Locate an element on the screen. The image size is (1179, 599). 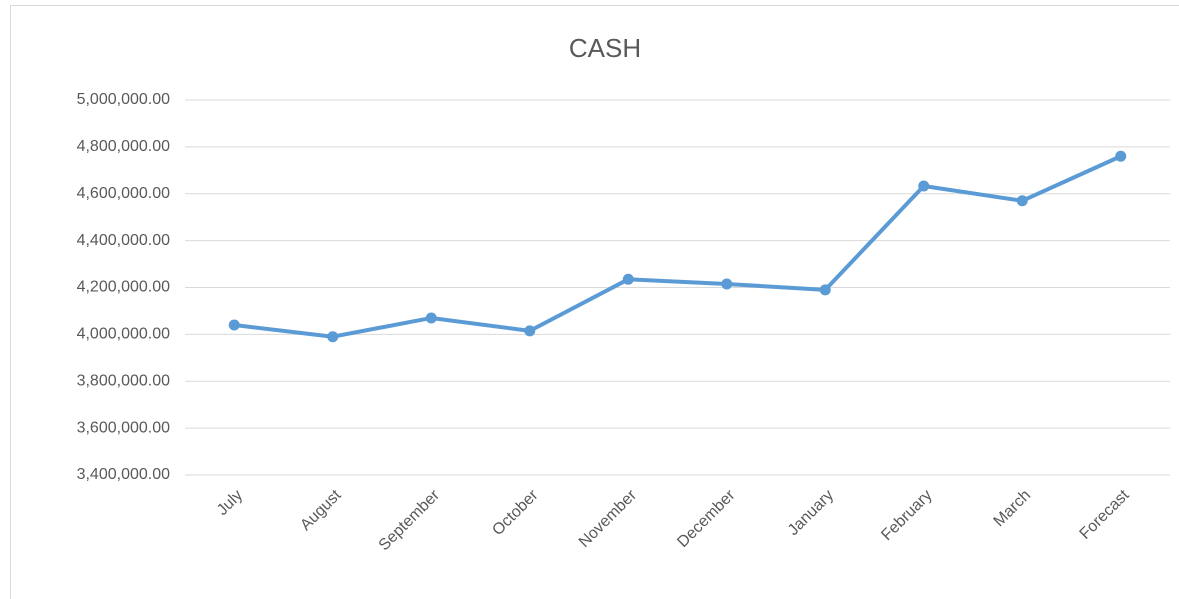
y-tick-label: 4,000,000.00 is located at coordinates (124, 334).